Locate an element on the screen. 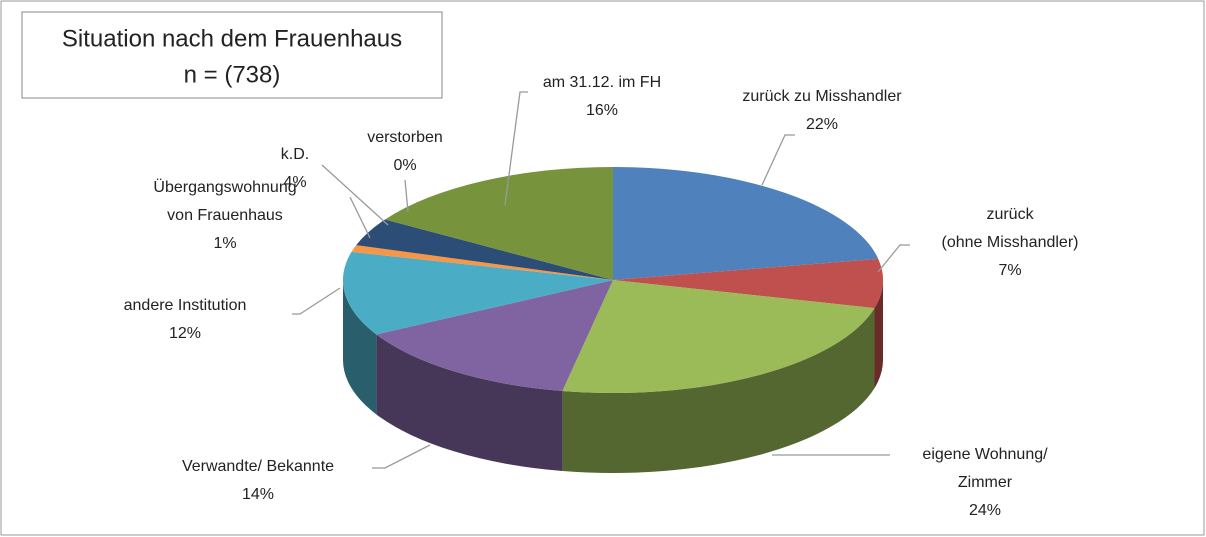 This screenshot has height=537, width=1206. category-label: am 31.12. im FH is located at coordinates (602, 82).